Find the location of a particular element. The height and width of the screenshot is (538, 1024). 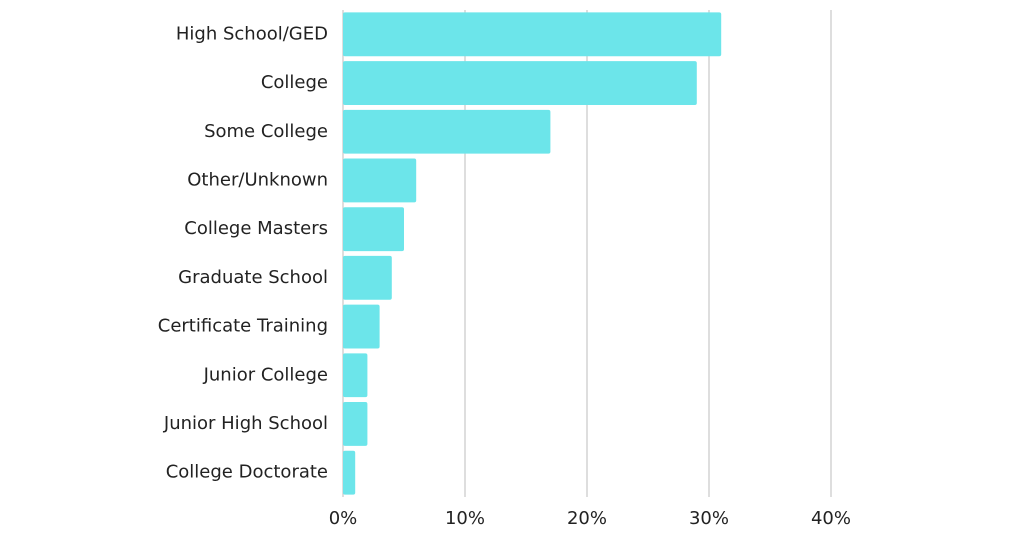

x-tick-label: 20% is located at coordinates (587, 518).